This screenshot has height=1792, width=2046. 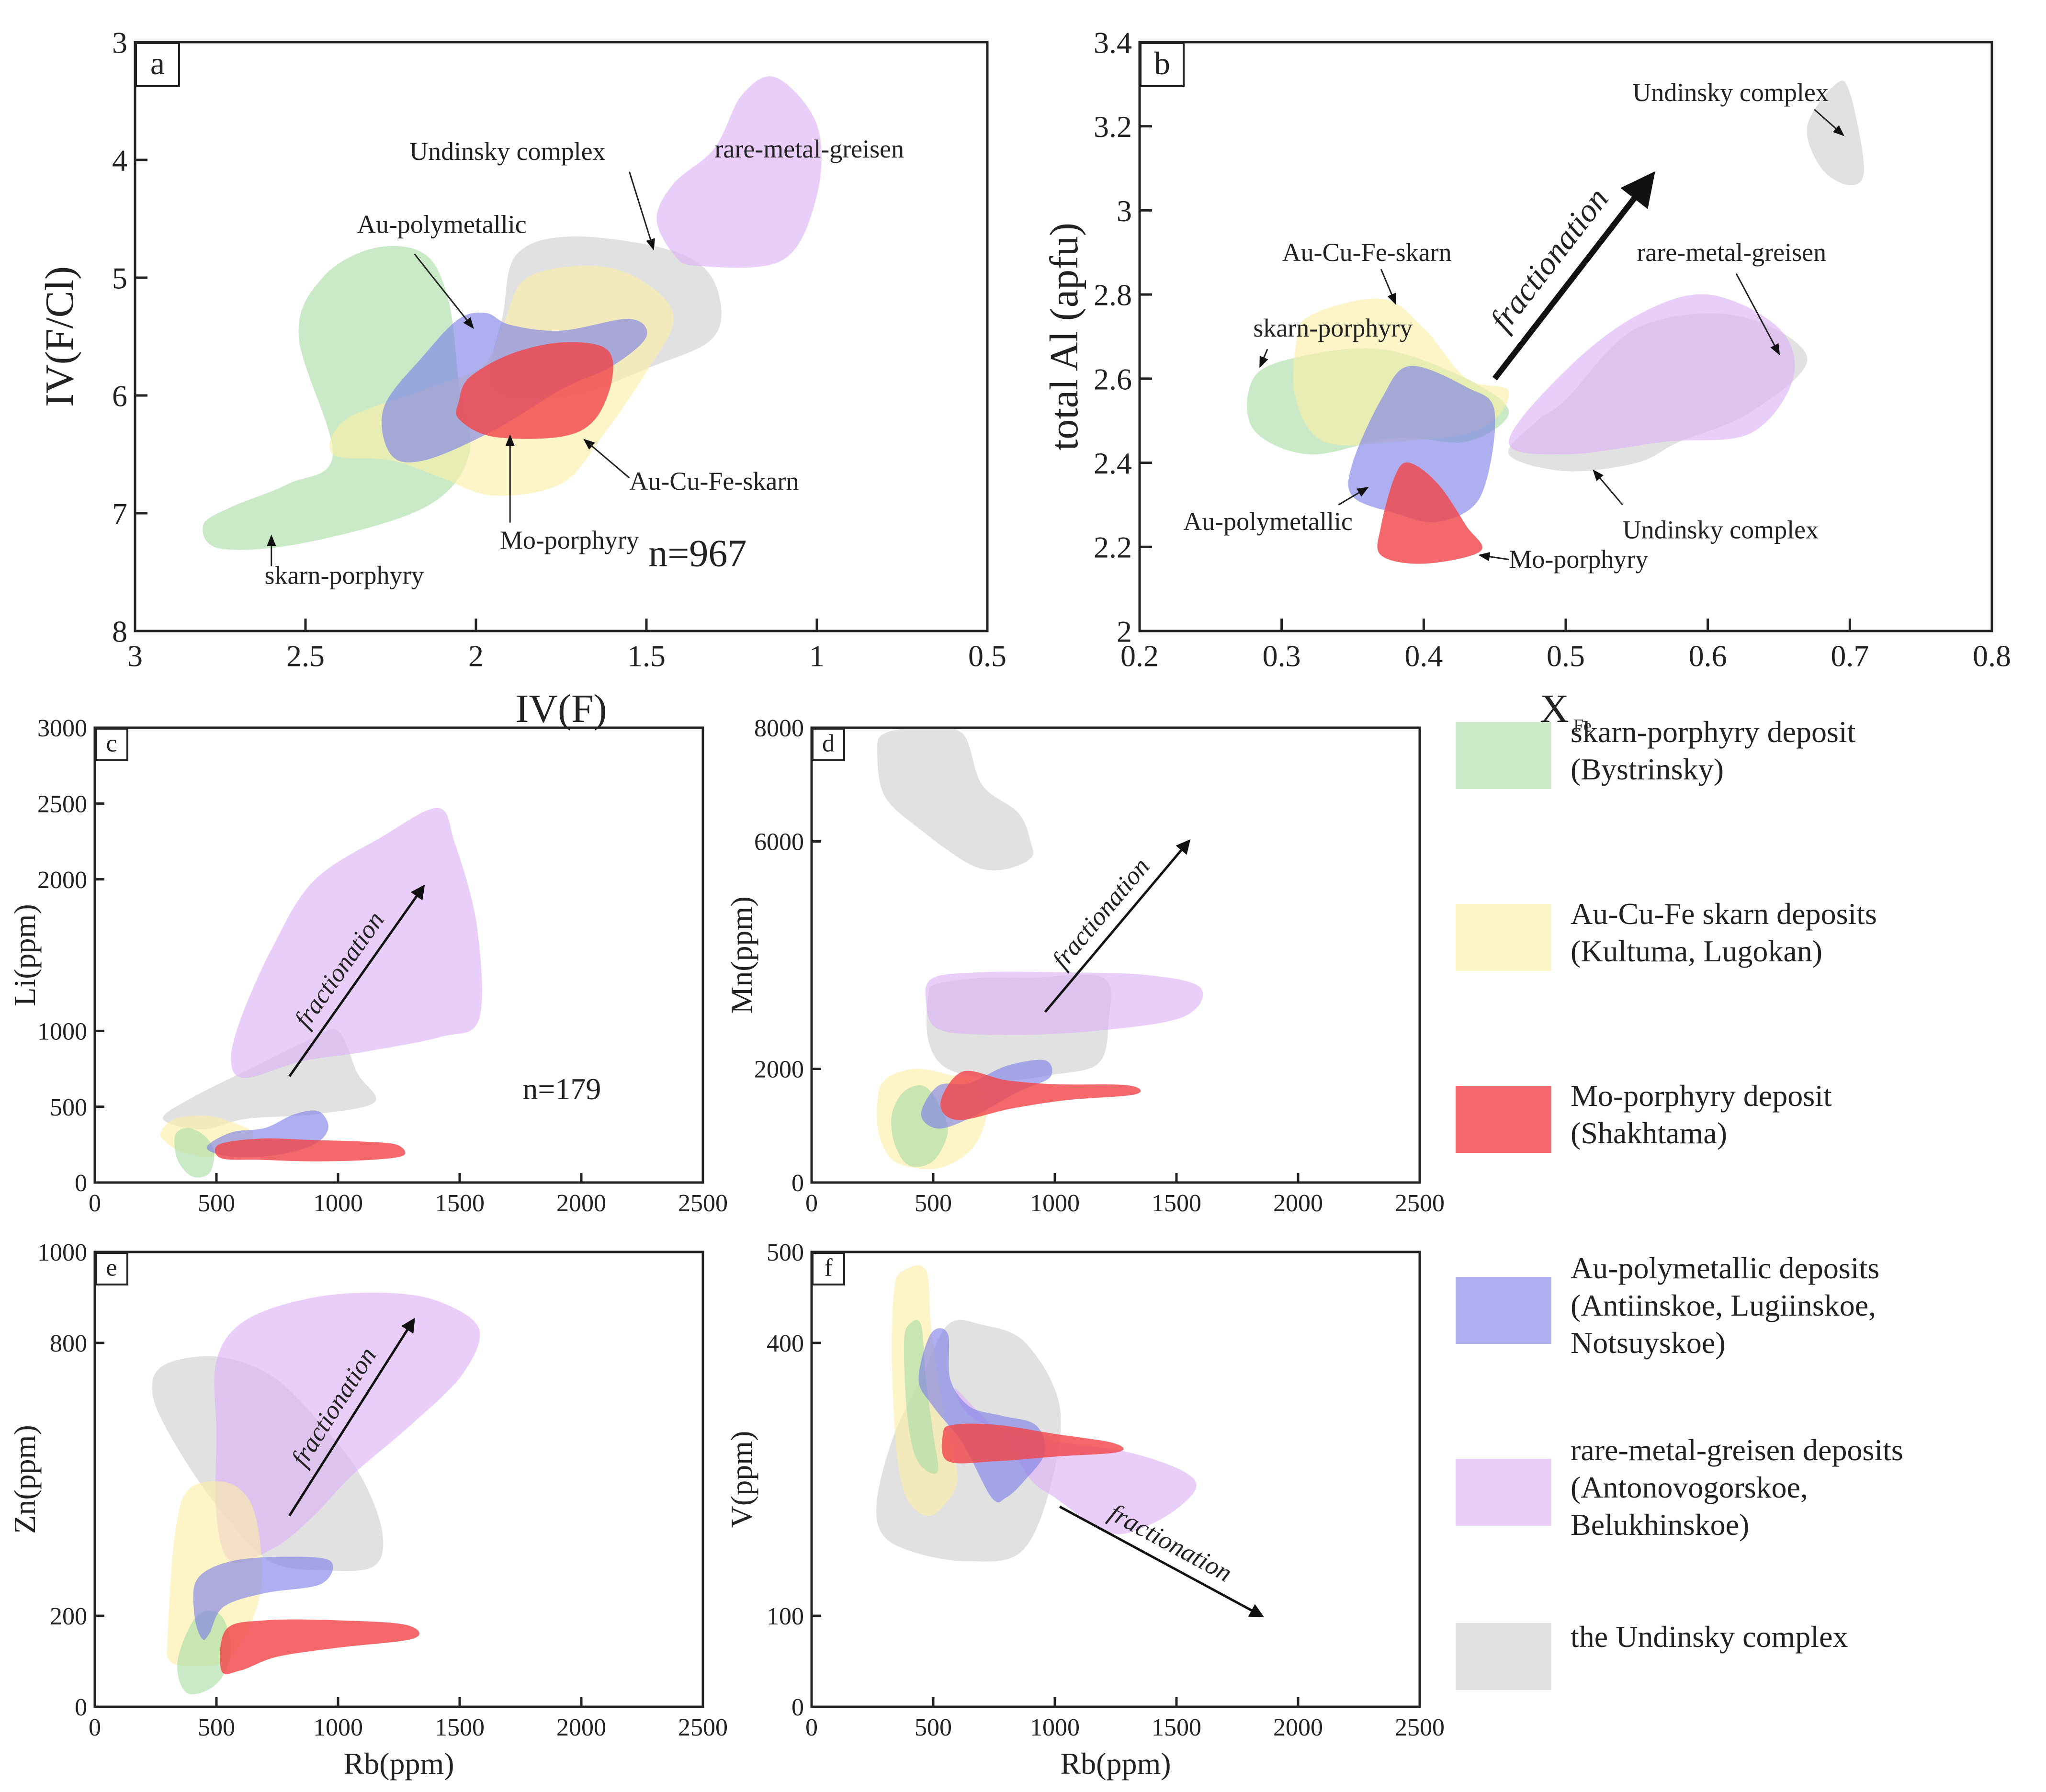 What do you see at coordinates (1333, 328) in the screenshot?
I see `field-annotation: skarn-porphyry` at bounding box center [1333, 328].